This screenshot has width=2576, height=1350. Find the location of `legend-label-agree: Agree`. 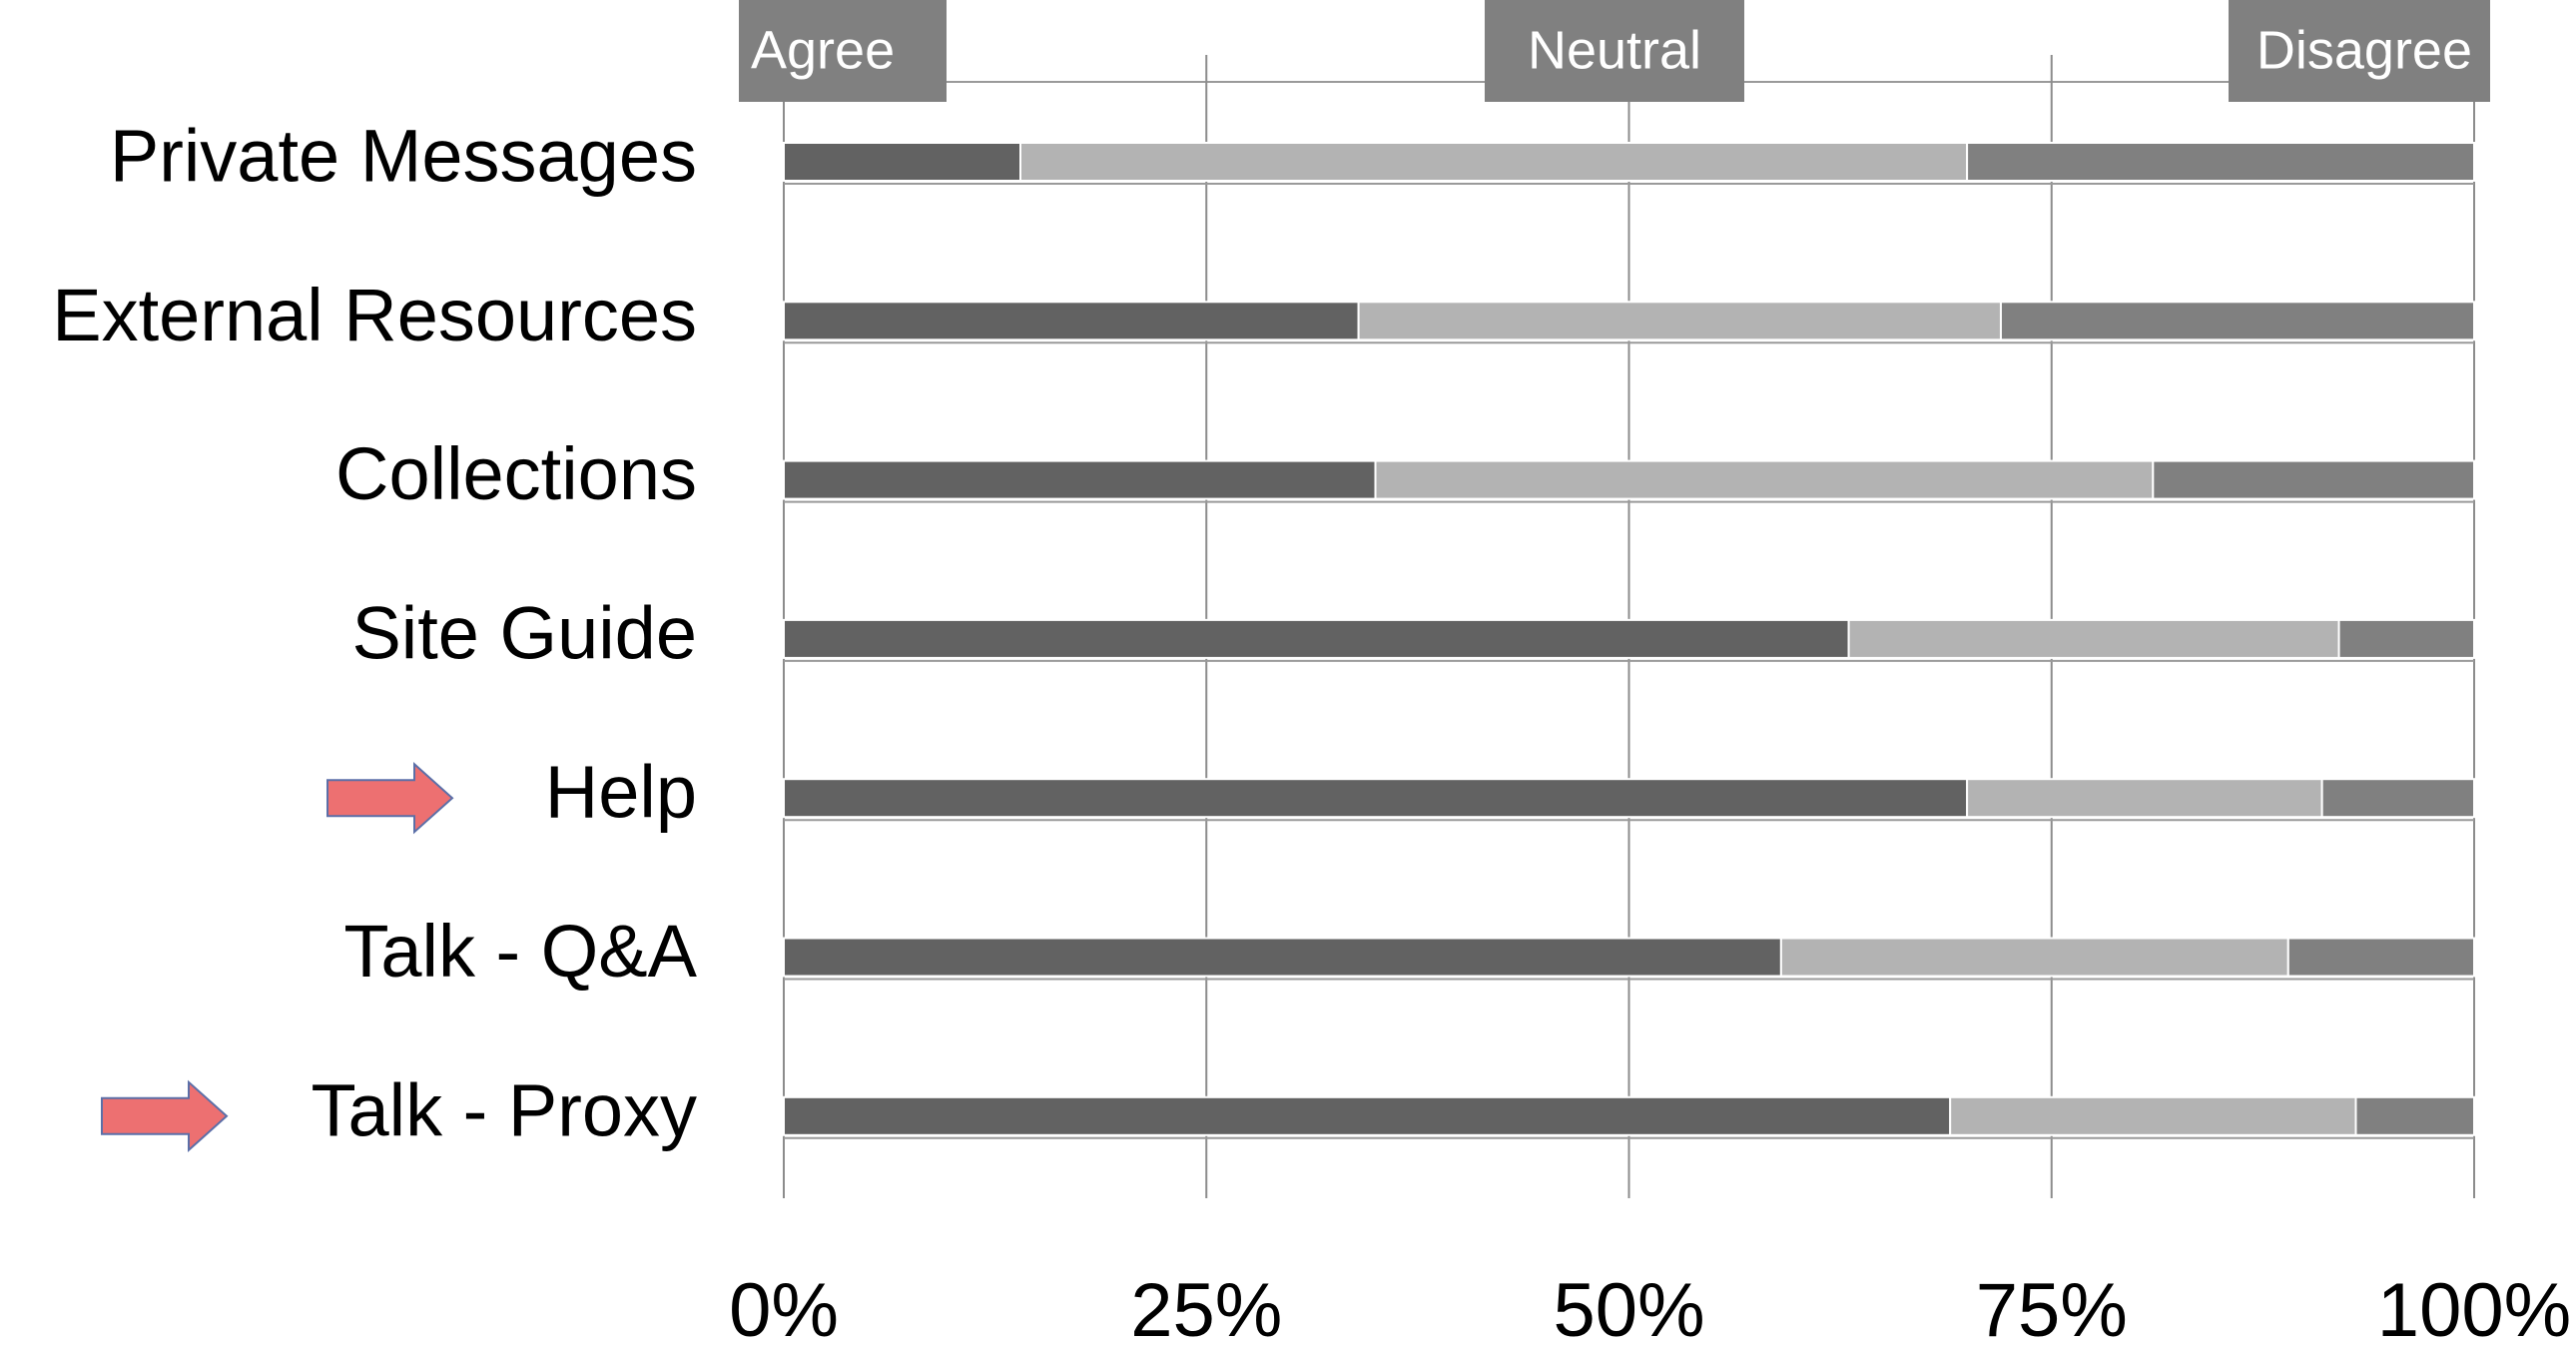

legend-label-agree: Agree is located at coordinates (823, 50).